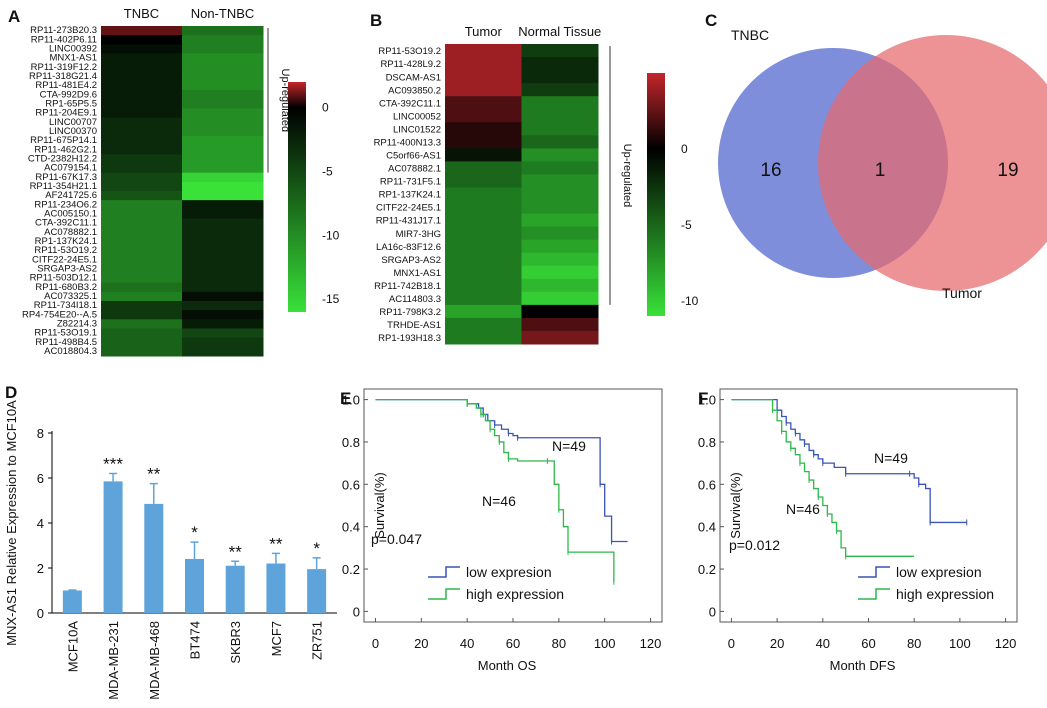  I want to click on x-axis-label: Month DFS, so click(863, 665).